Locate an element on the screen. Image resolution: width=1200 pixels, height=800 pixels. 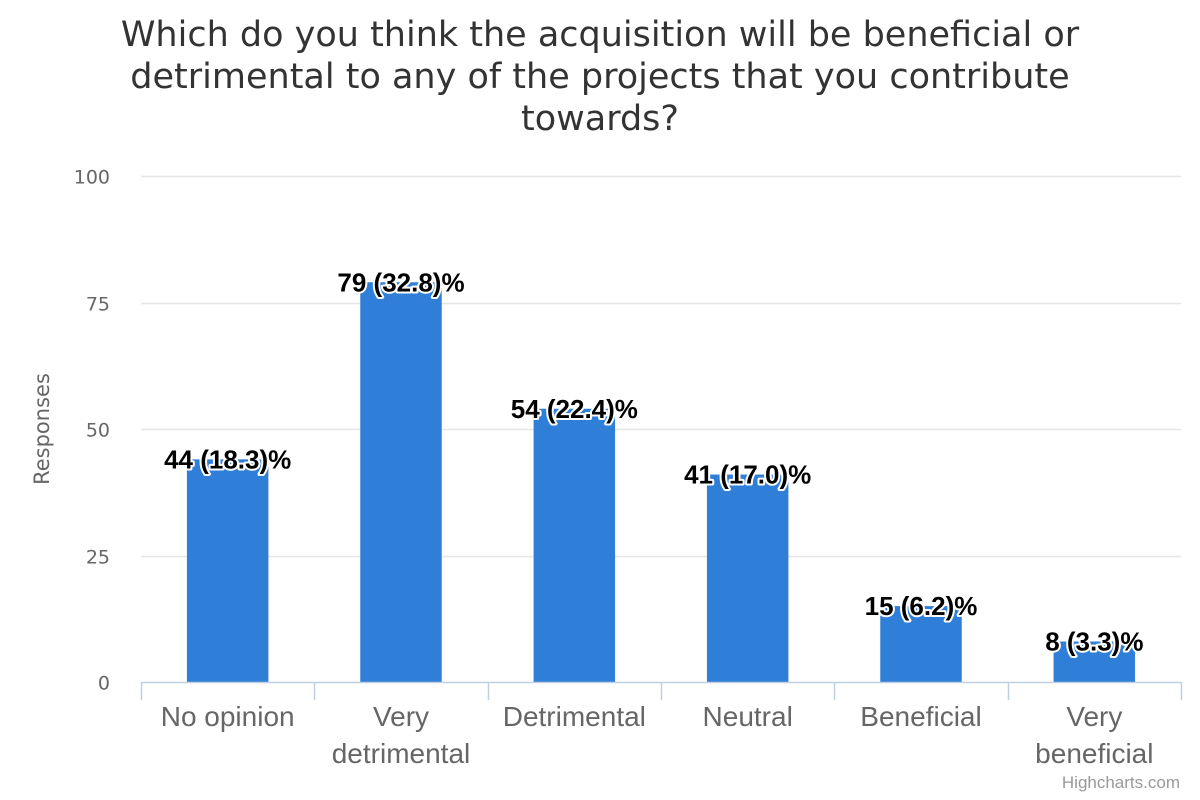
x-tick-label: No opinion is located at coordinates (228, 716).